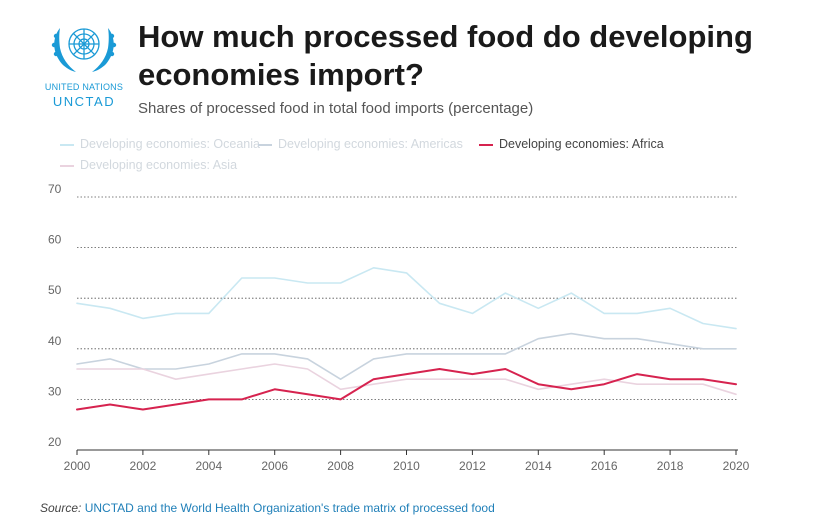 This screenshot has height=524, width=839. I want to click on legend-swatch-africa, so click(486, 144).